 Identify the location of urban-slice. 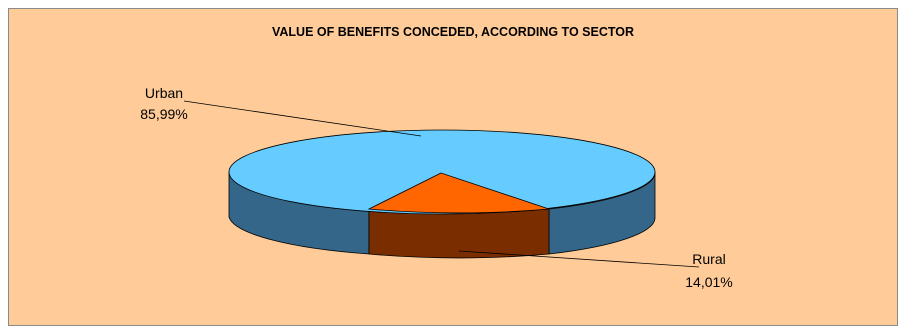
(442, 172).